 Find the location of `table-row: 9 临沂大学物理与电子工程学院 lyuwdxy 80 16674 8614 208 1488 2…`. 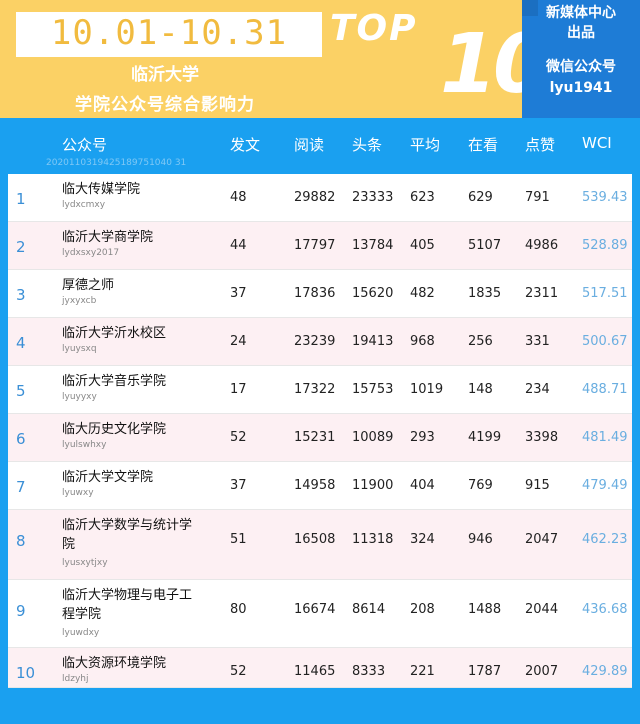

table-row: 9 临沂大学物理与电子工程学院 lyuwdxy 80 16674 8614 208 1488 2… is located at coordinates (320, 614).